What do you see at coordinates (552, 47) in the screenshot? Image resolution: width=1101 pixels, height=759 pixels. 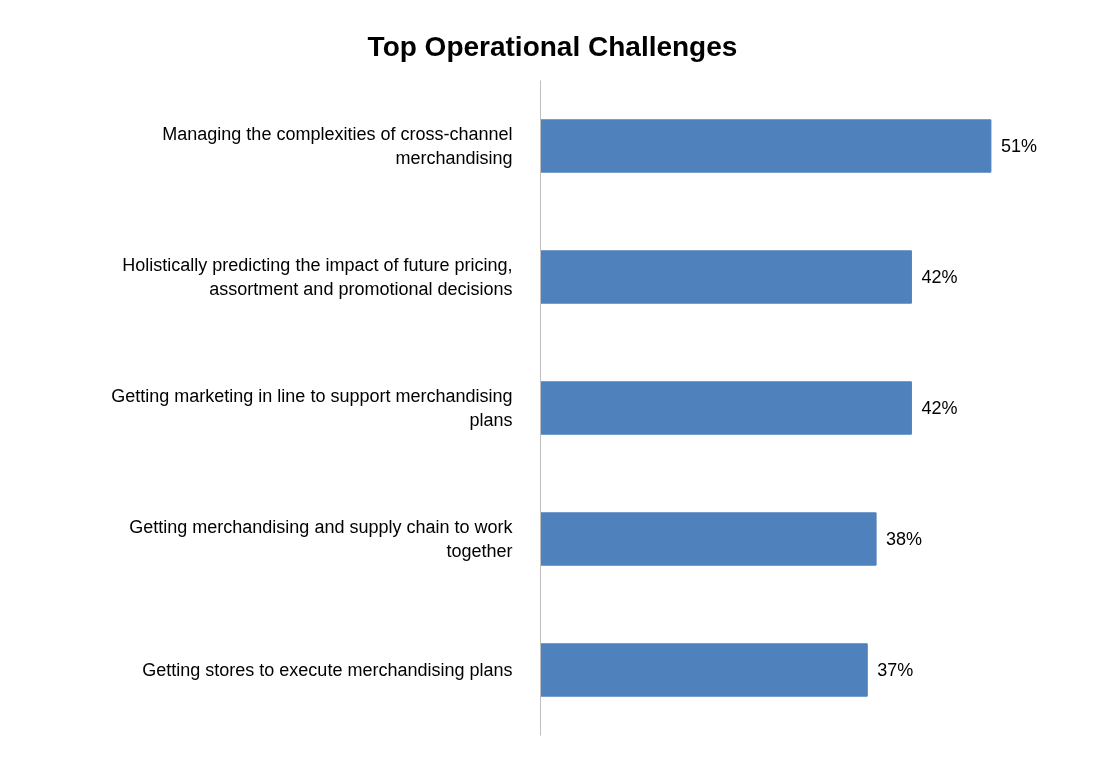 I see `chart-title: Top Operational Challenges` at bounding box center [552, 47].